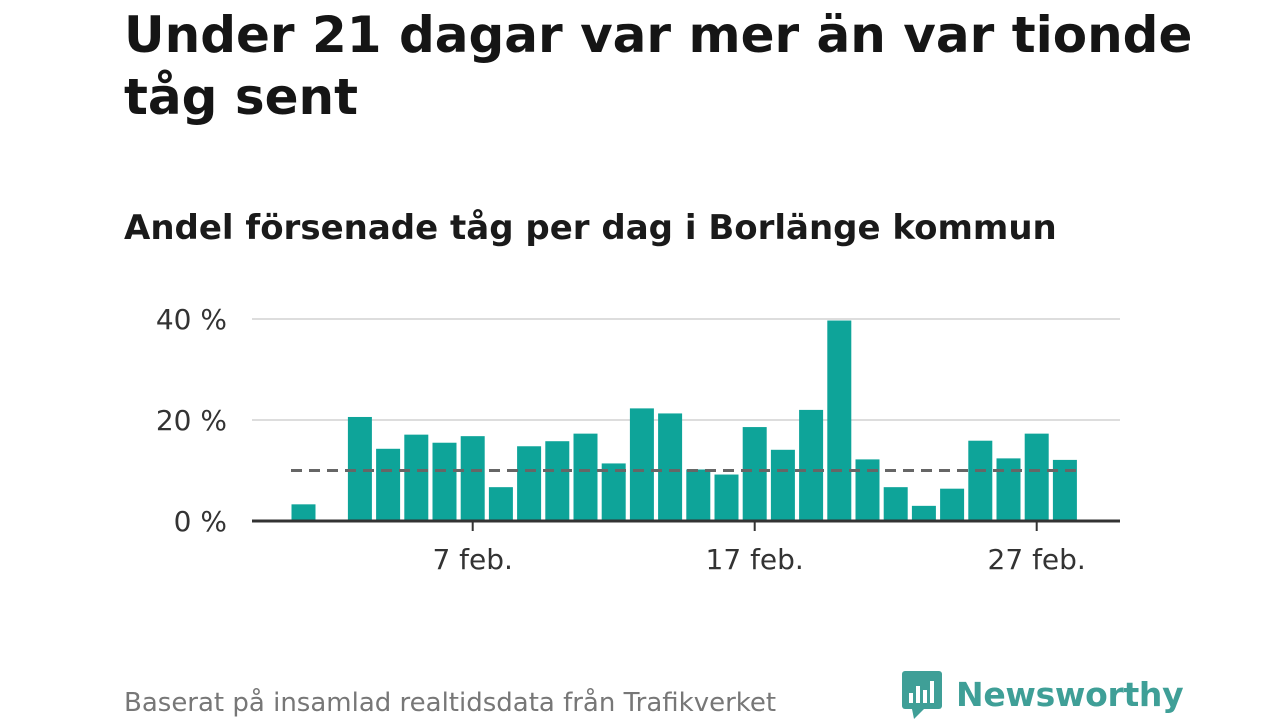 The width and height of the screenshot is (1280, 720). What do you see at coordinates (755, 559) in the screenshot?
I see `x-tick-label: 17 feb.` at bounding box center [755, 559].